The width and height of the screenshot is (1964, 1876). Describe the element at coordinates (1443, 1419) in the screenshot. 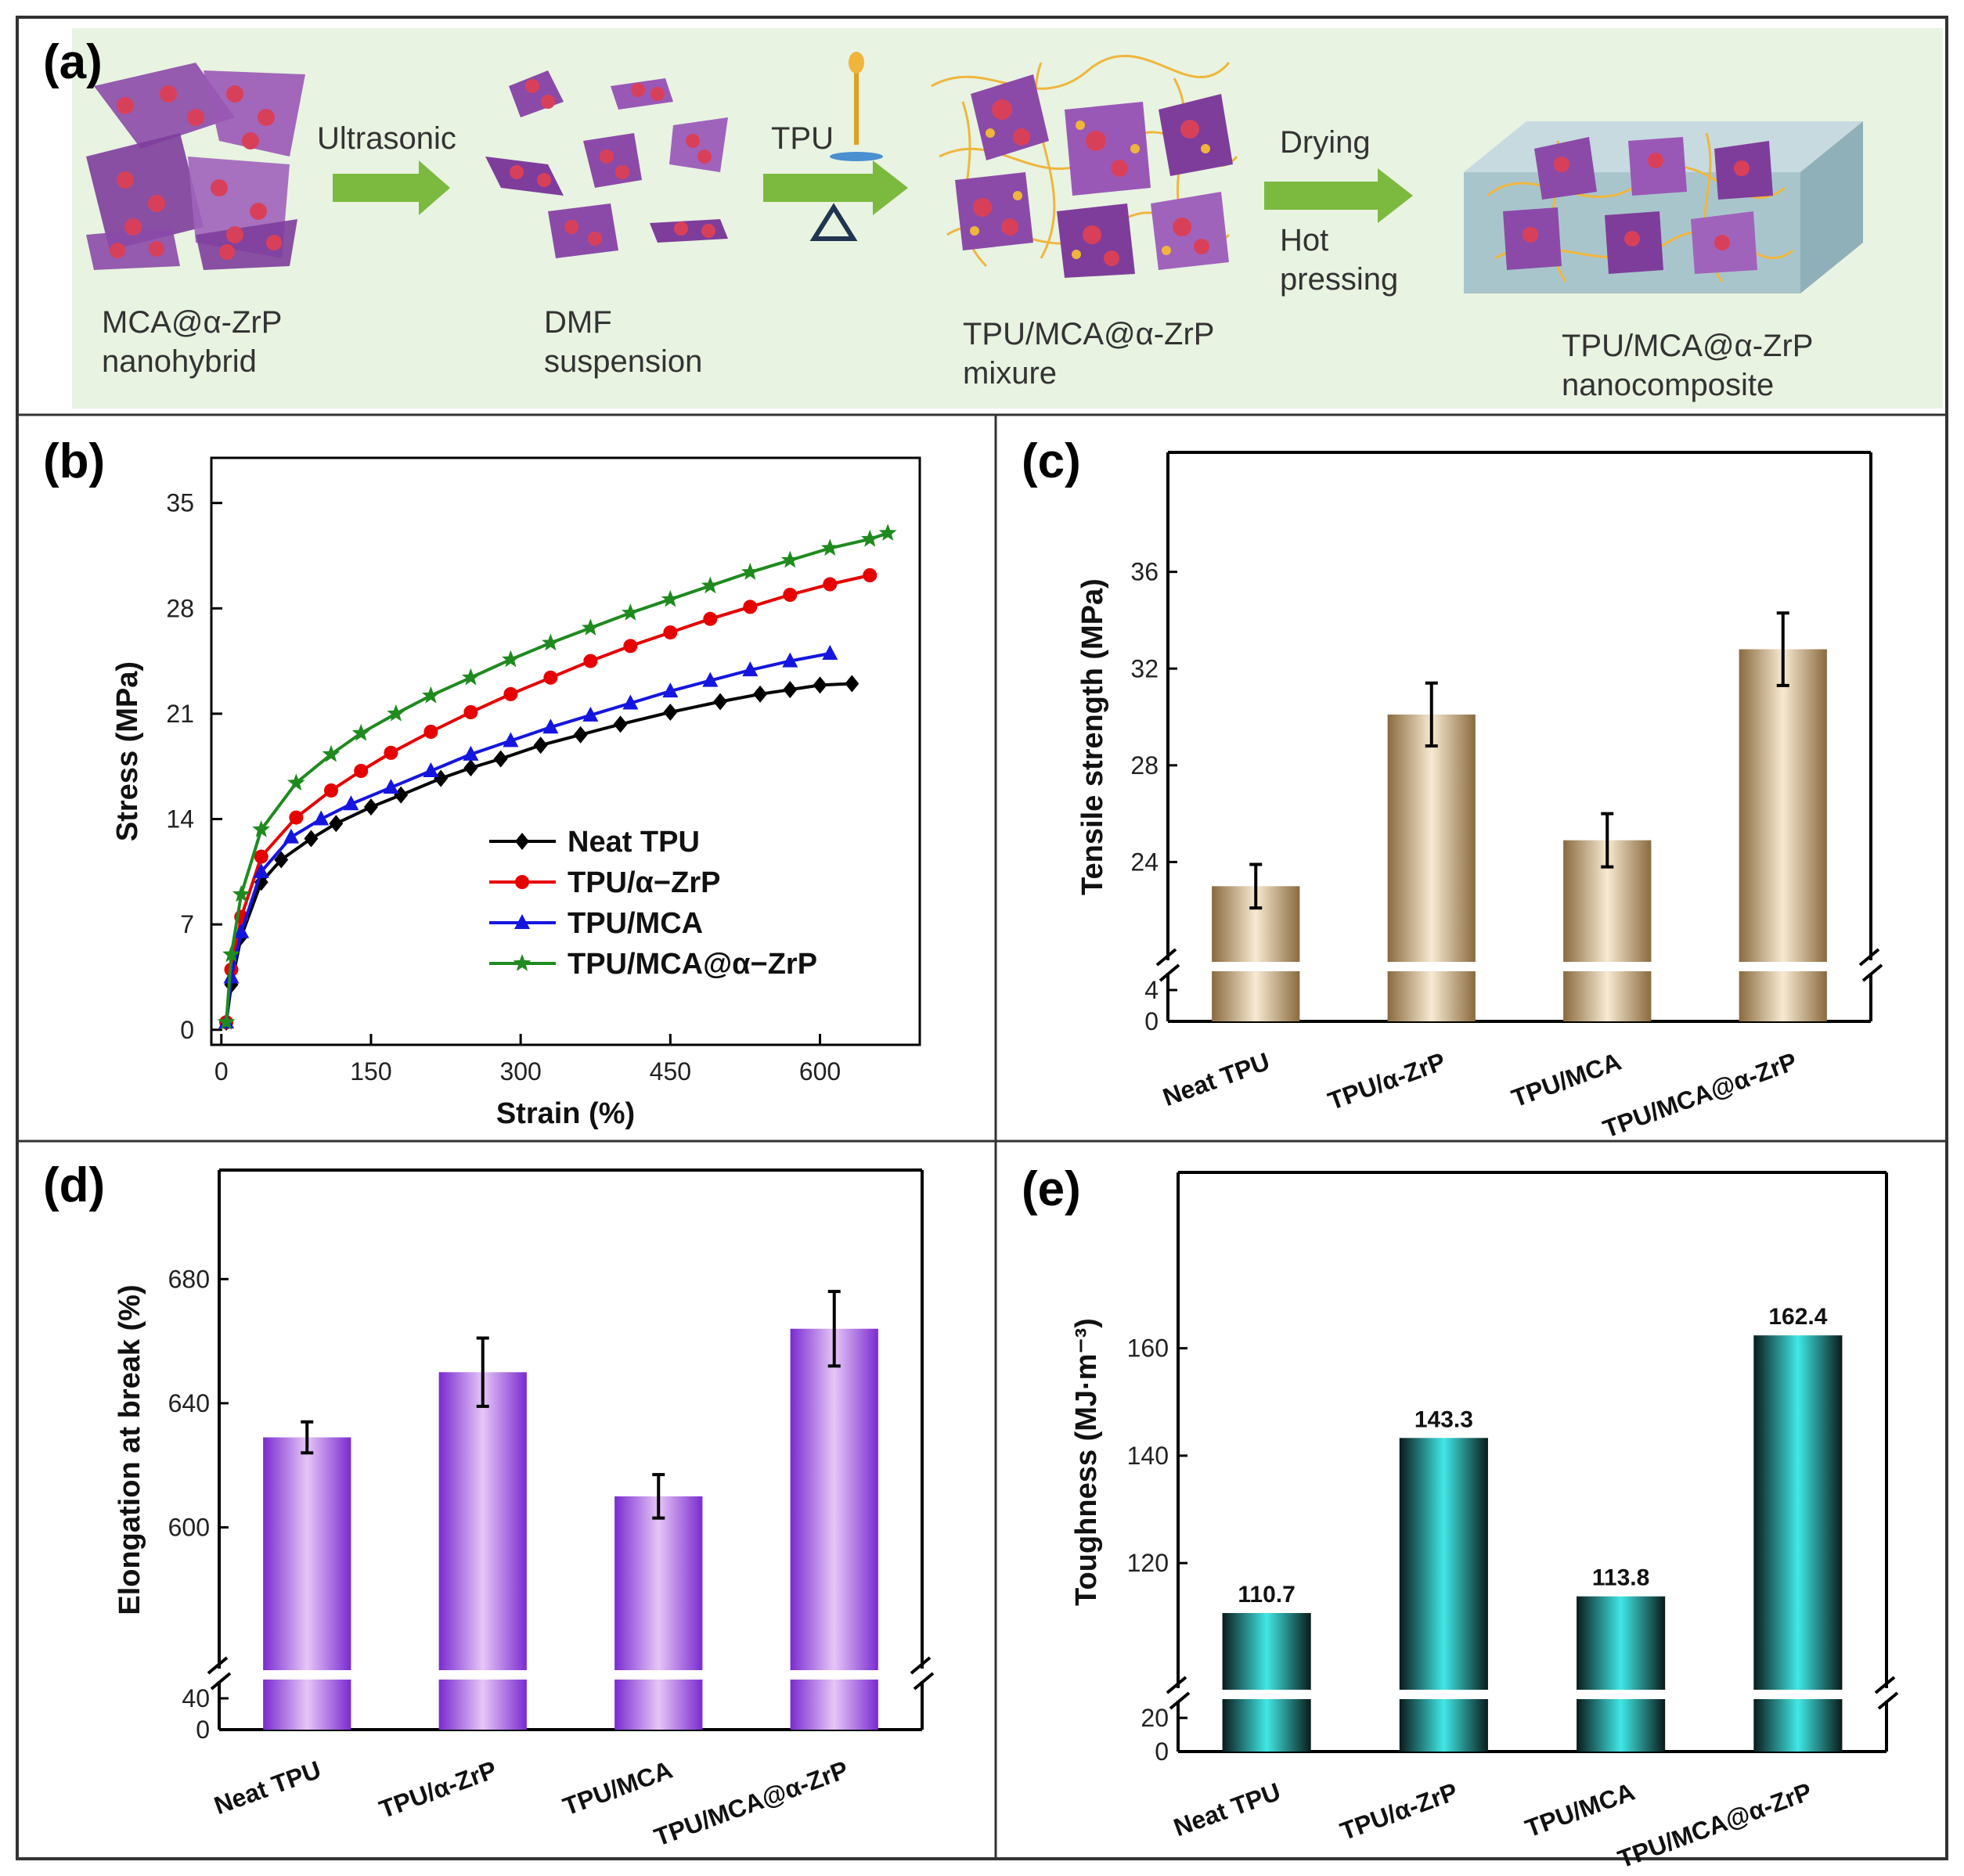

I see `value-label-tpu-zrp: 143.3` at that location.